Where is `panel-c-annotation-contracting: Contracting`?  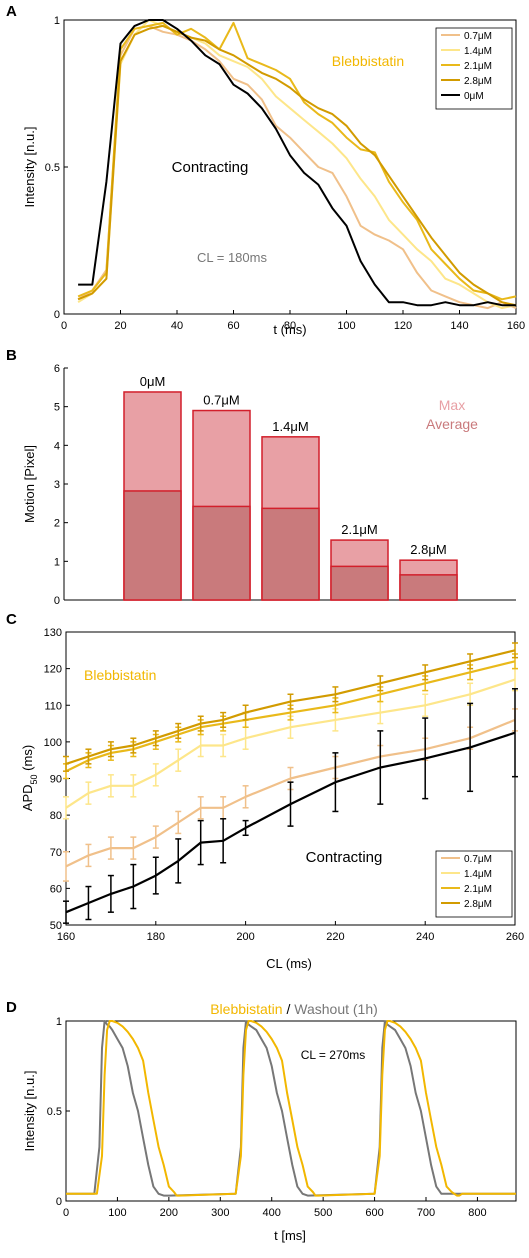 panel-c-annotation-contracting: Contracting is located at coordinates (344, 857).